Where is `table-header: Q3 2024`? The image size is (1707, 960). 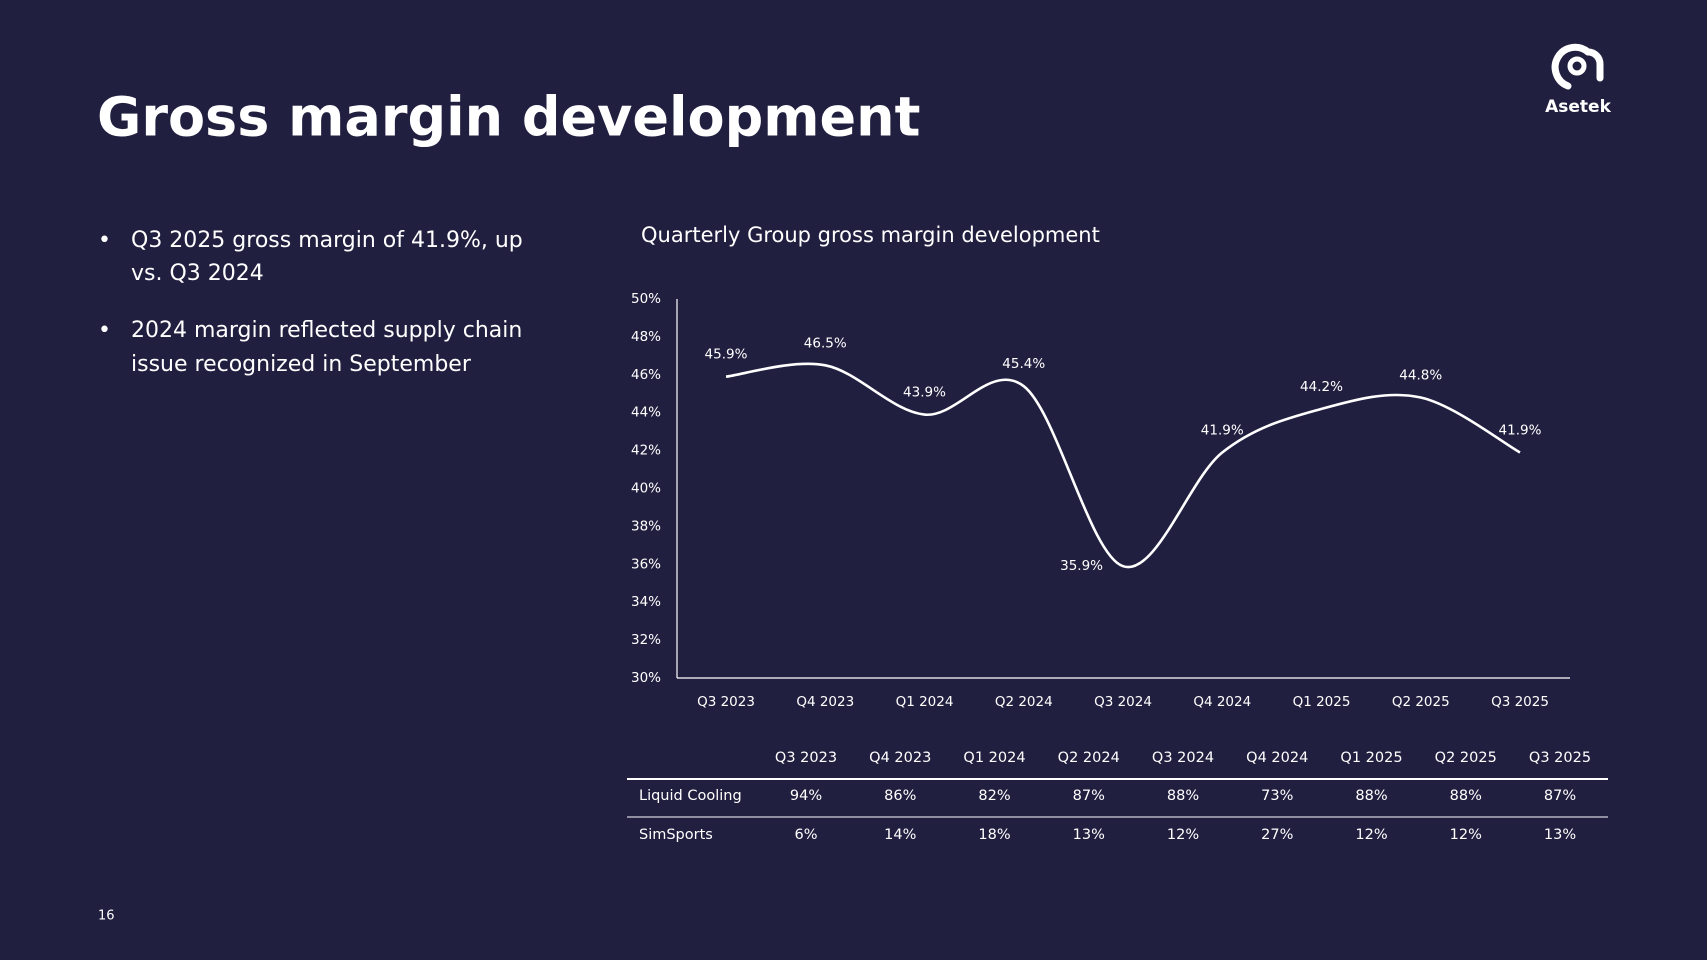
table-header: Q3 2024 is located at coordinates (1183, 758).